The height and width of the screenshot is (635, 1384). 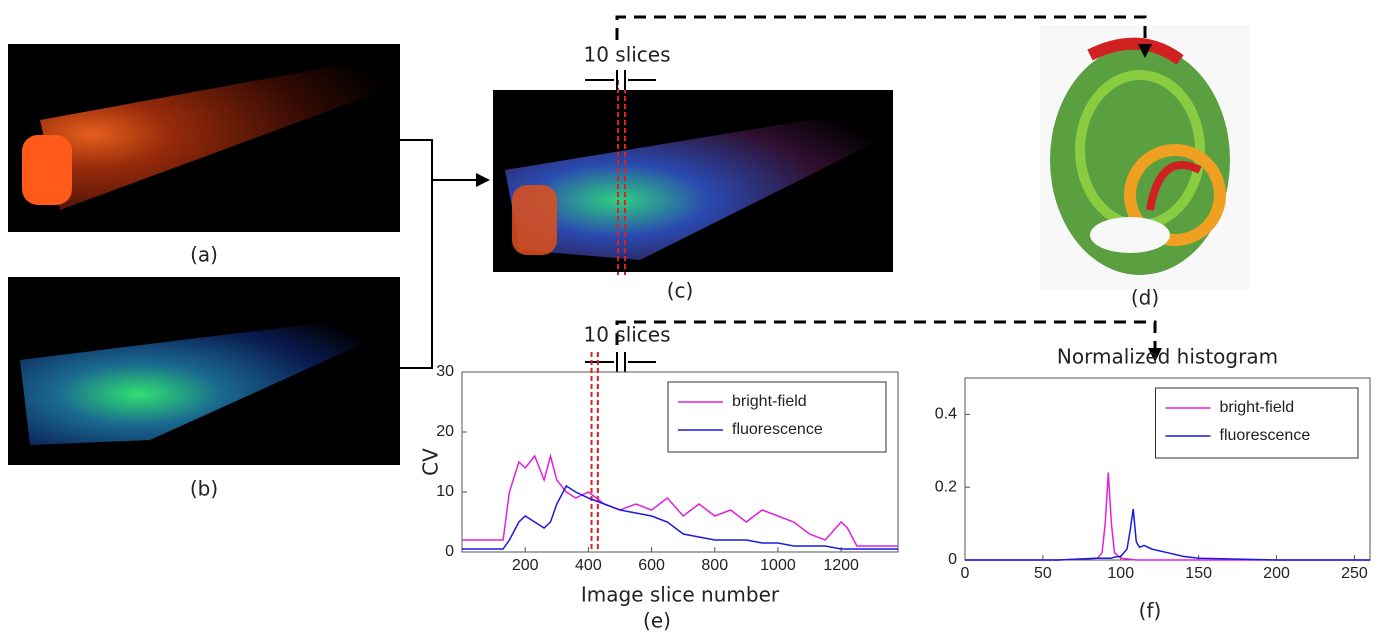 I want to click on heart-orange, so click(x=1175, y=195).